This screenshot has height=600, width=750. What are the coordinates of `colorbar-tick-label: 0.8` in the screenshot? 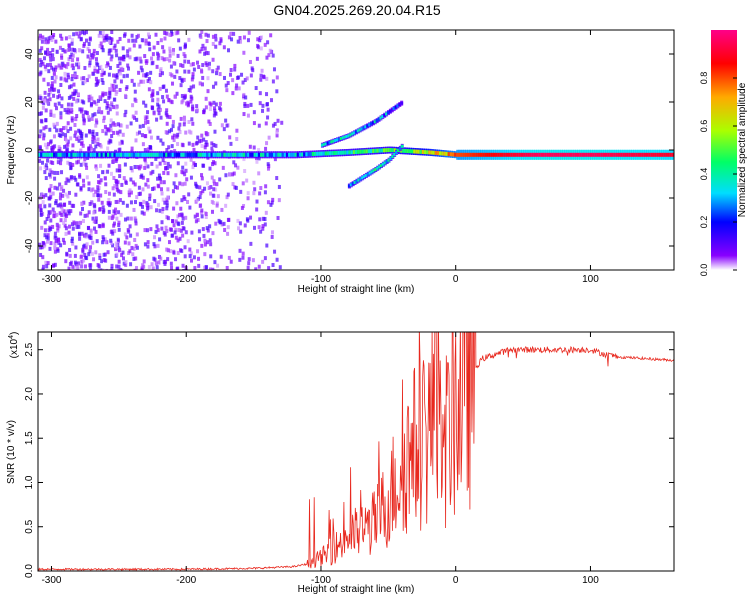 It's located at (704, 78).